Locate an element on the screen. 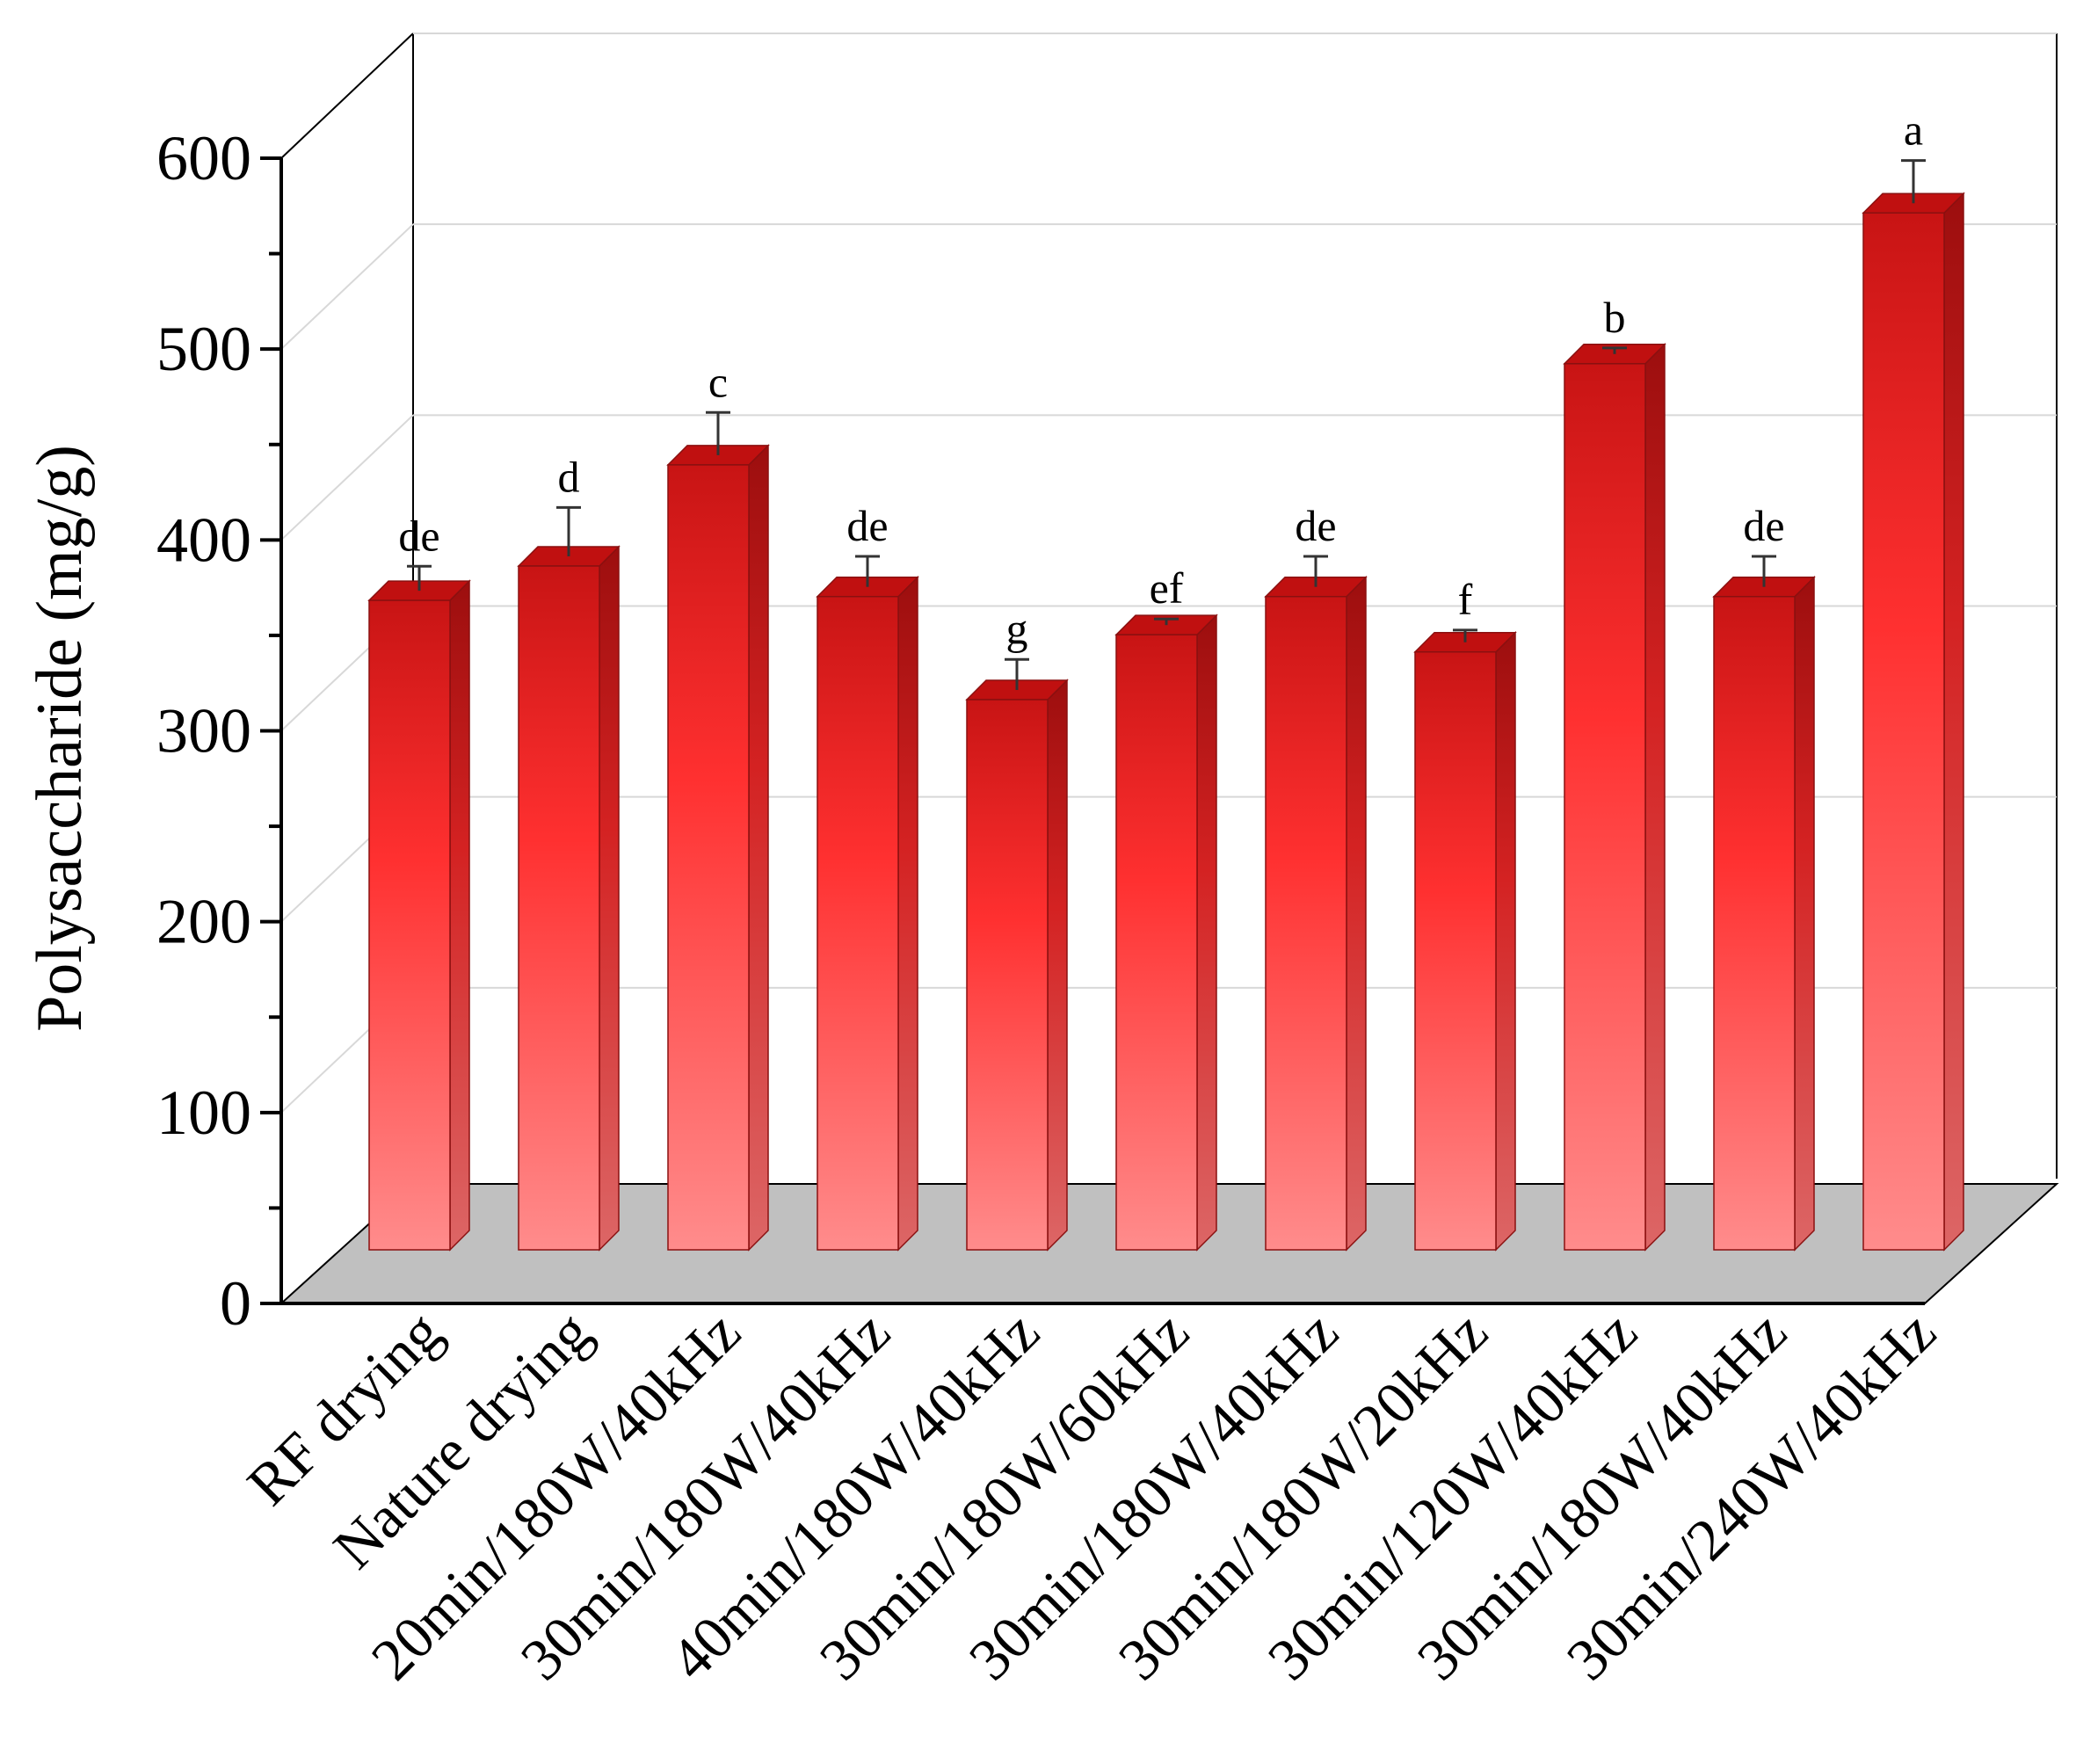 This screenshot has width=2076, height=1764. significance-label-4: g is located at coordinates (1017, 628).